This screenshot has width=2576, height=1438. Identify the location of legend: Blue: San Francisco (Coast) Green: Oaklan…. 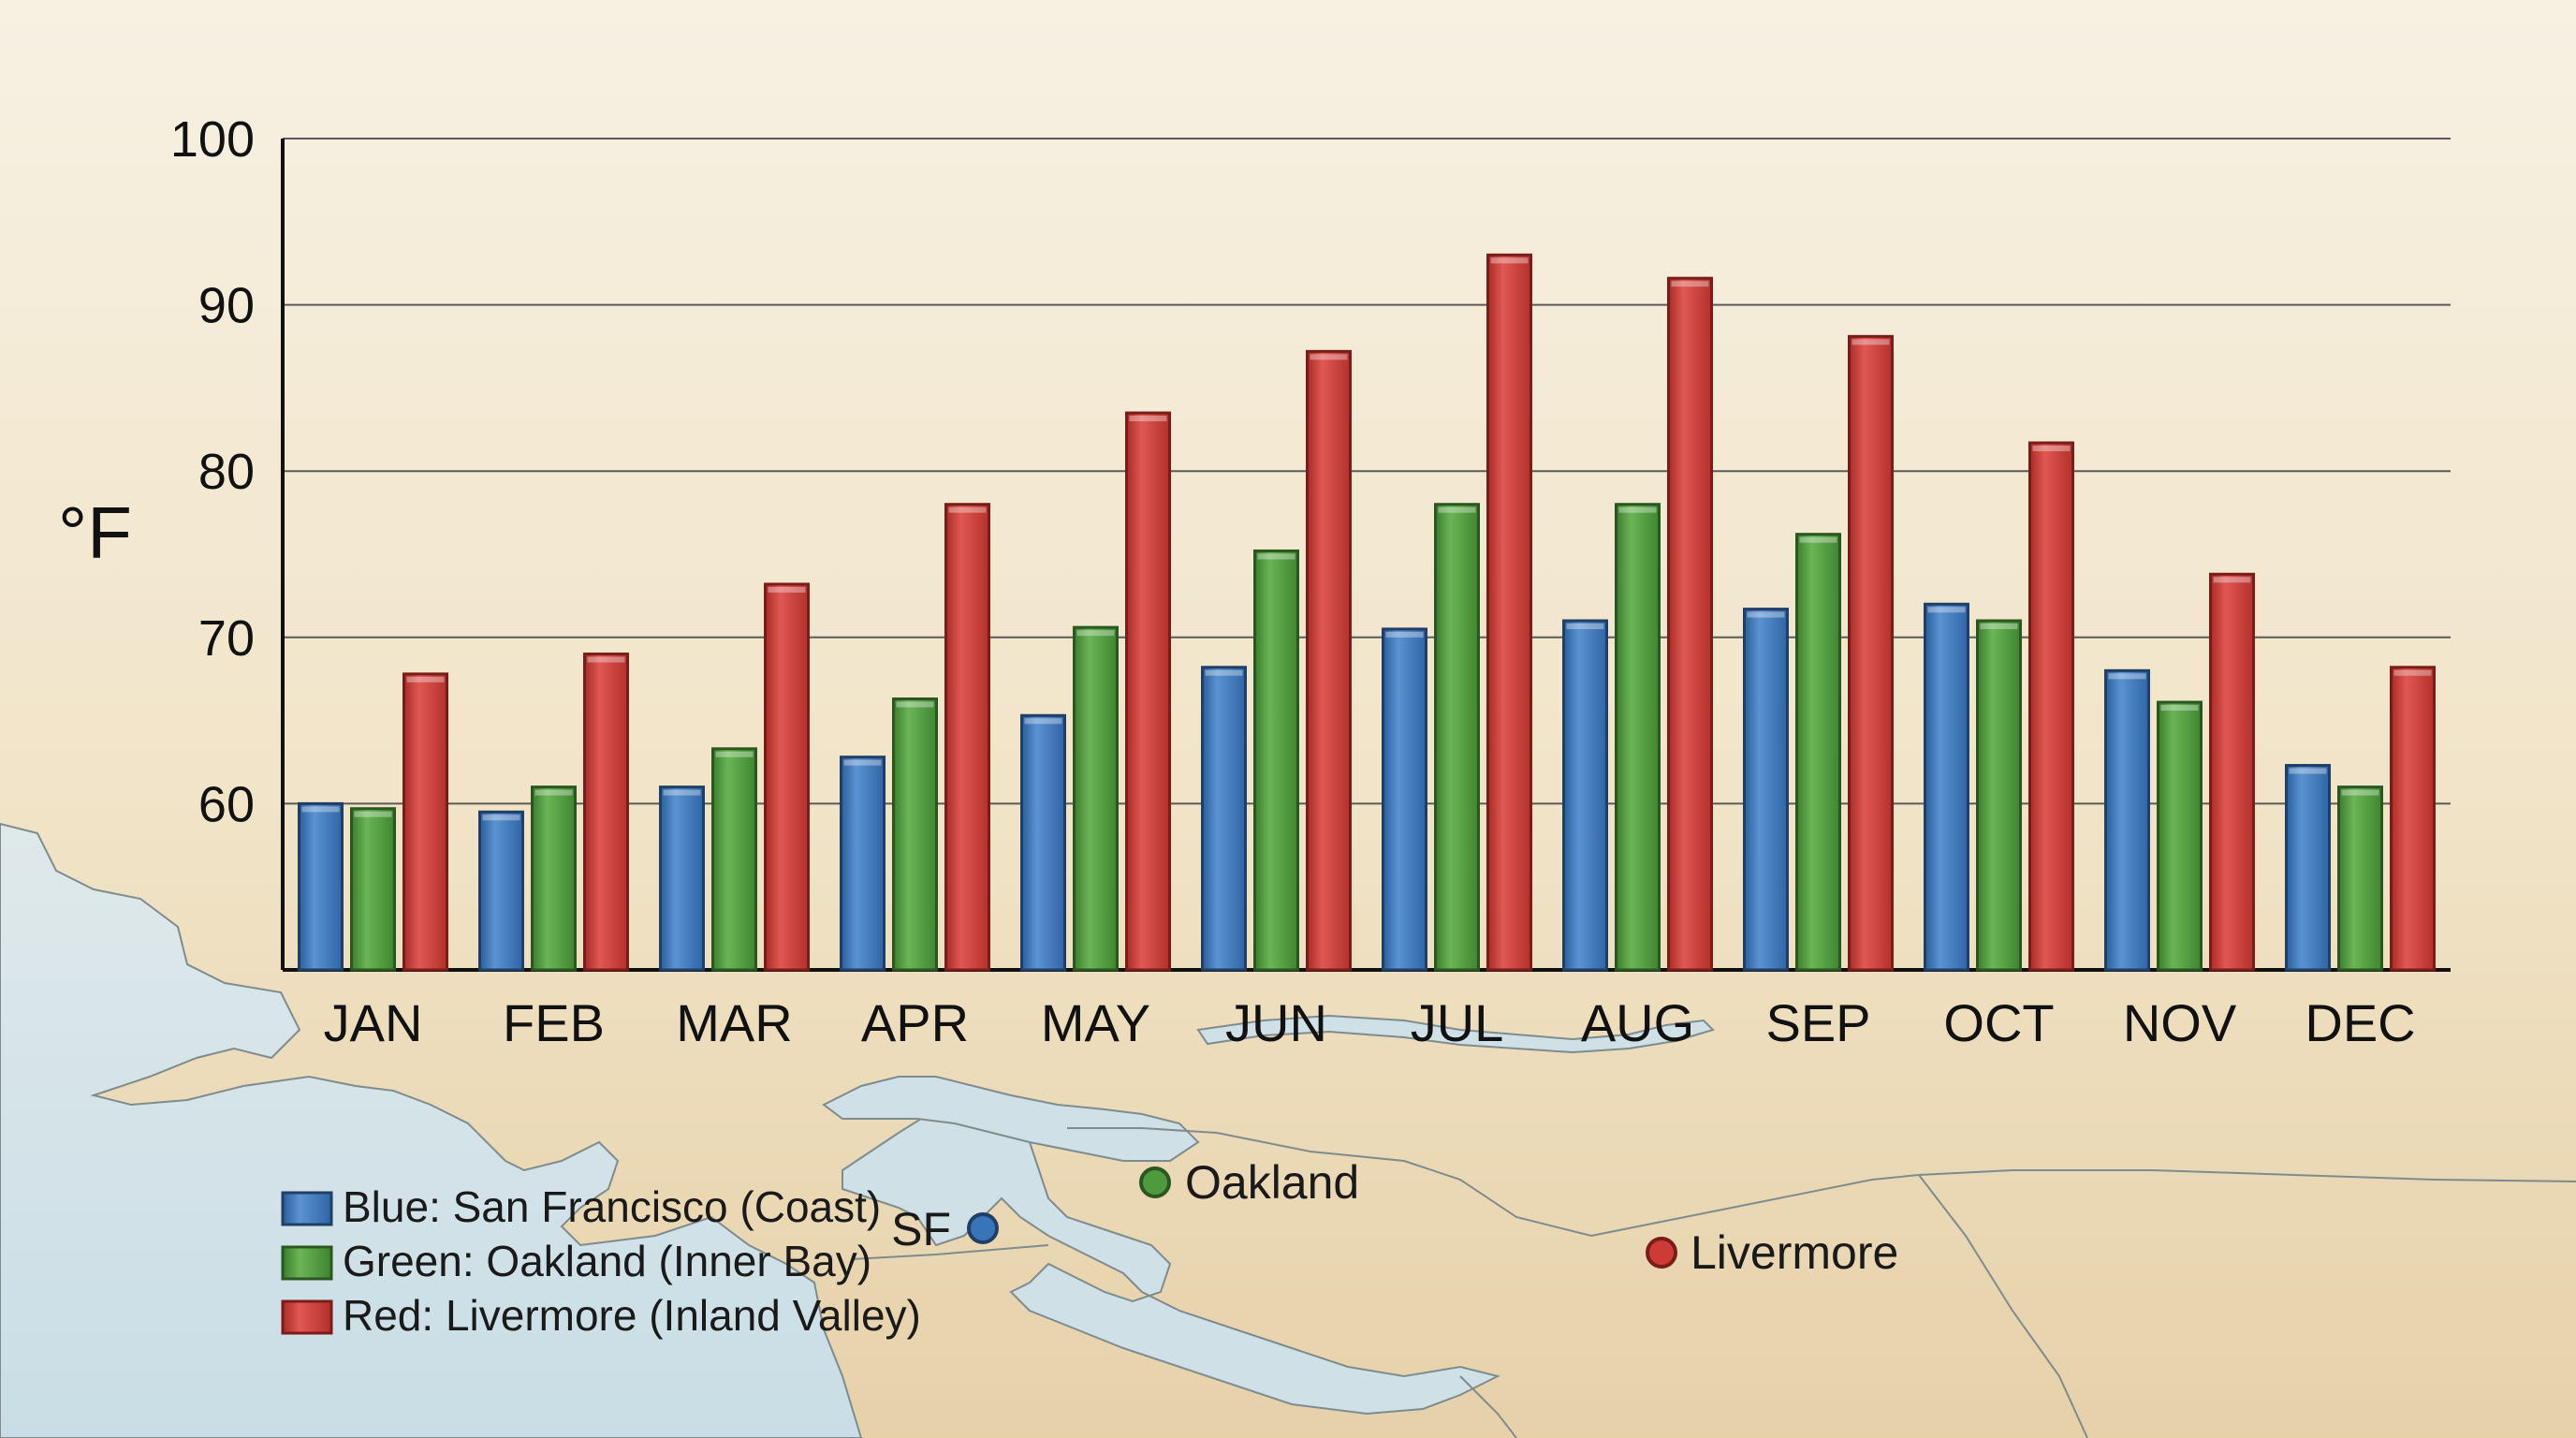
(601, 1261).